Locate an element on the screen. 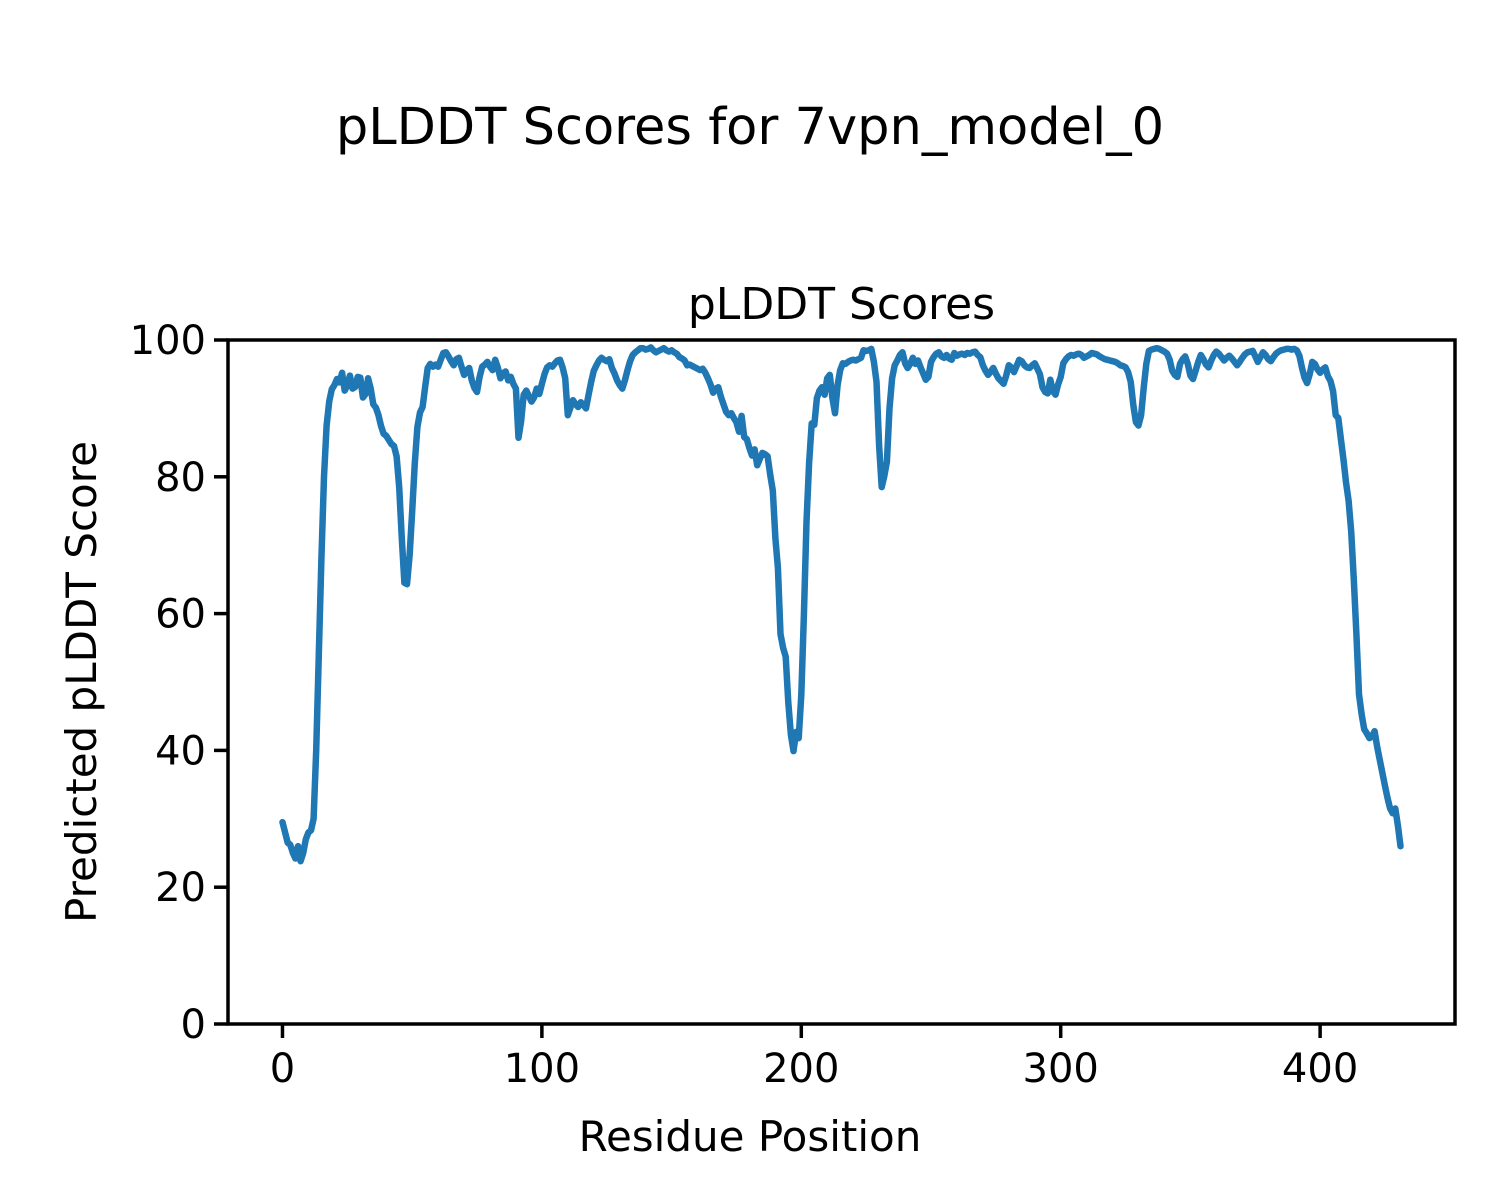 Image resolution: width=1500 pixels, height=1200 pixels. x-axis-label: Residue Position is located at coordinates (750, 1136).